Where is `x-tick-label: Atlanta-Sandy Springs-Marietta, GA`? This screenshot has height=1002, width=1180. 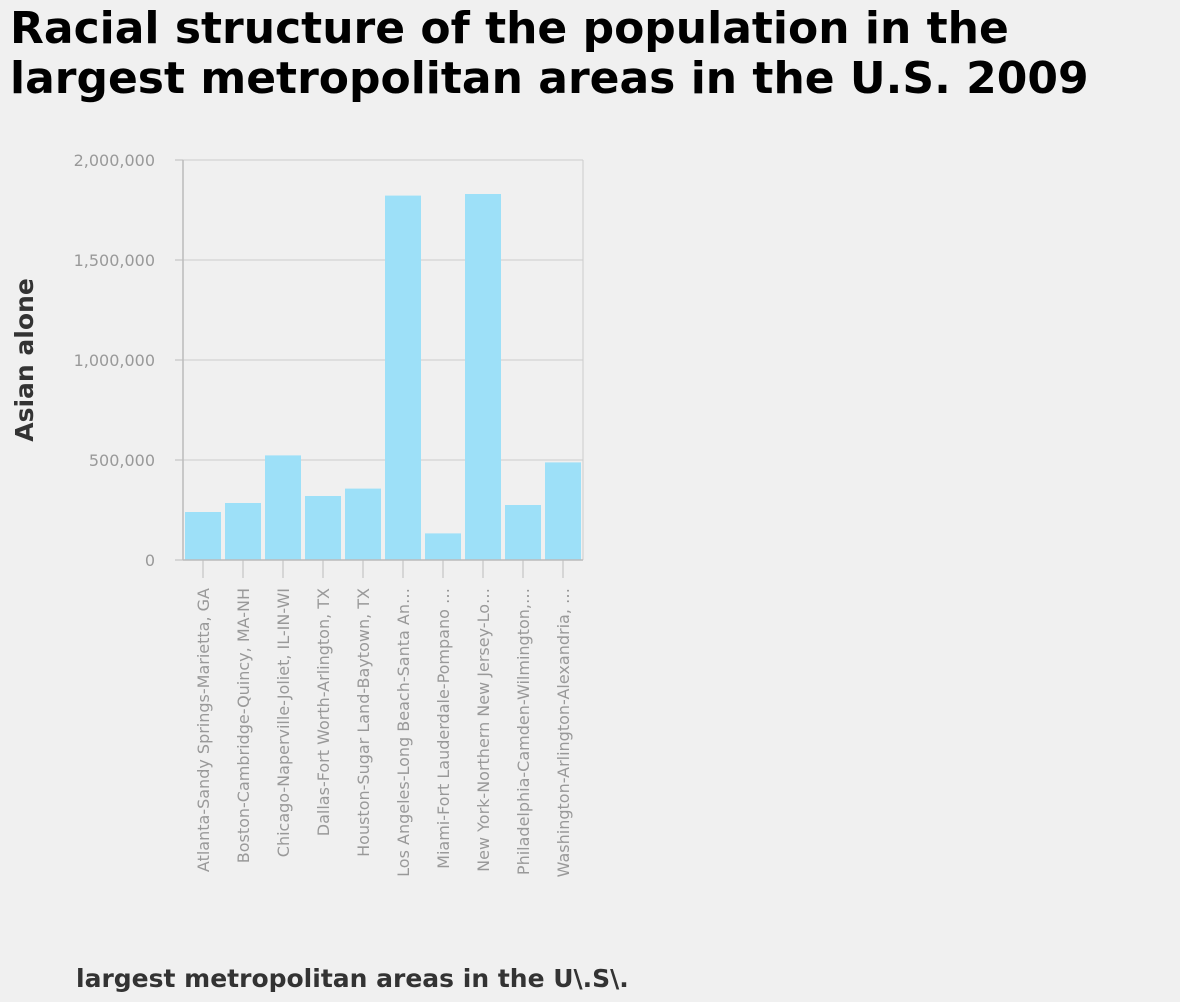
x-tick-label: Atlanta-Sandy Springs-Marietta, GA is located at coordinates (203, 730).